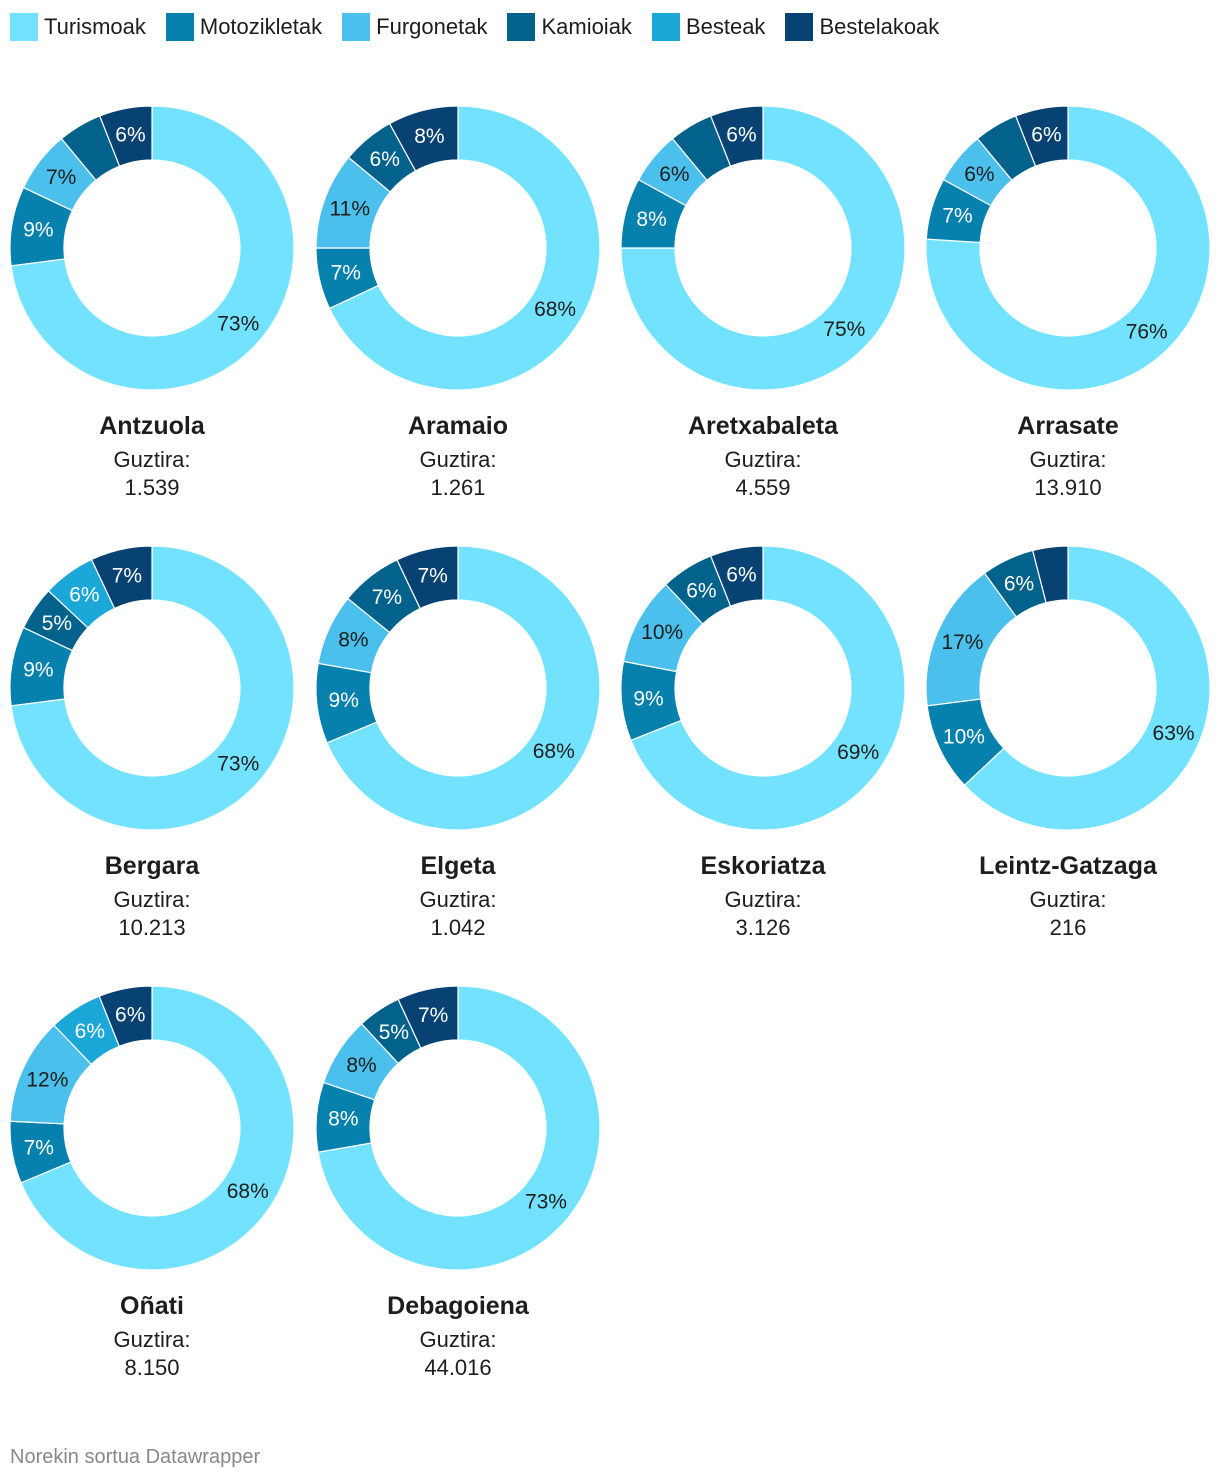 This screenshot has width=1220, height=1482. What do you see at coordinates (432, 26) in the screenshot?
I see `legend-label: Furgonetak` at bounding box center [432, 26].